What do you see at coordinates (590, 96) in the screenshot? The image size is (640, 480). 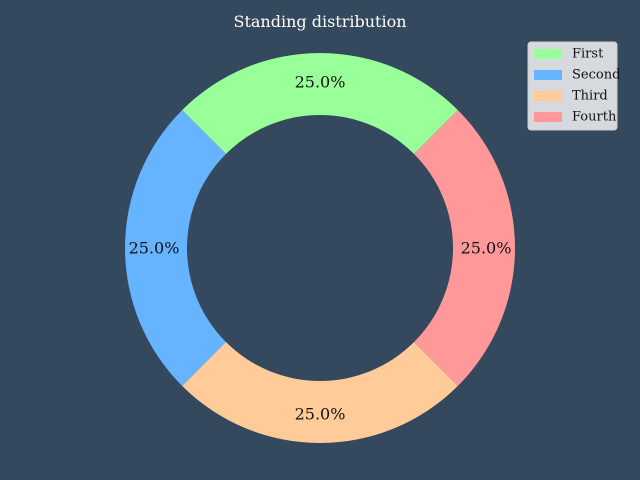 I see `legend-label-third: Third` at bounding box center [590, 96].